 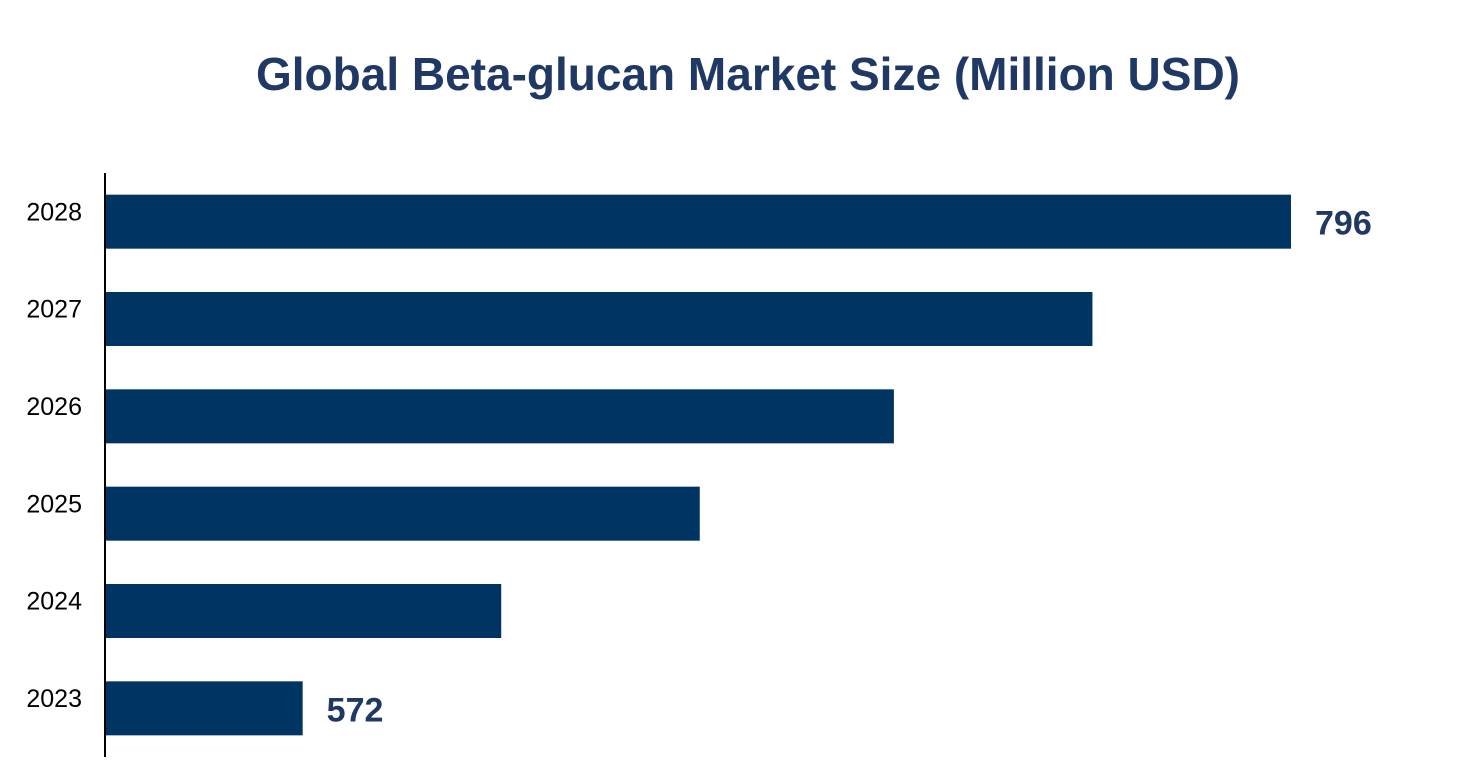 What do you see at coordinates (54, 602) in the screenshot?
I see `y-tick-label: 2024` at bounding box center [54, 602].